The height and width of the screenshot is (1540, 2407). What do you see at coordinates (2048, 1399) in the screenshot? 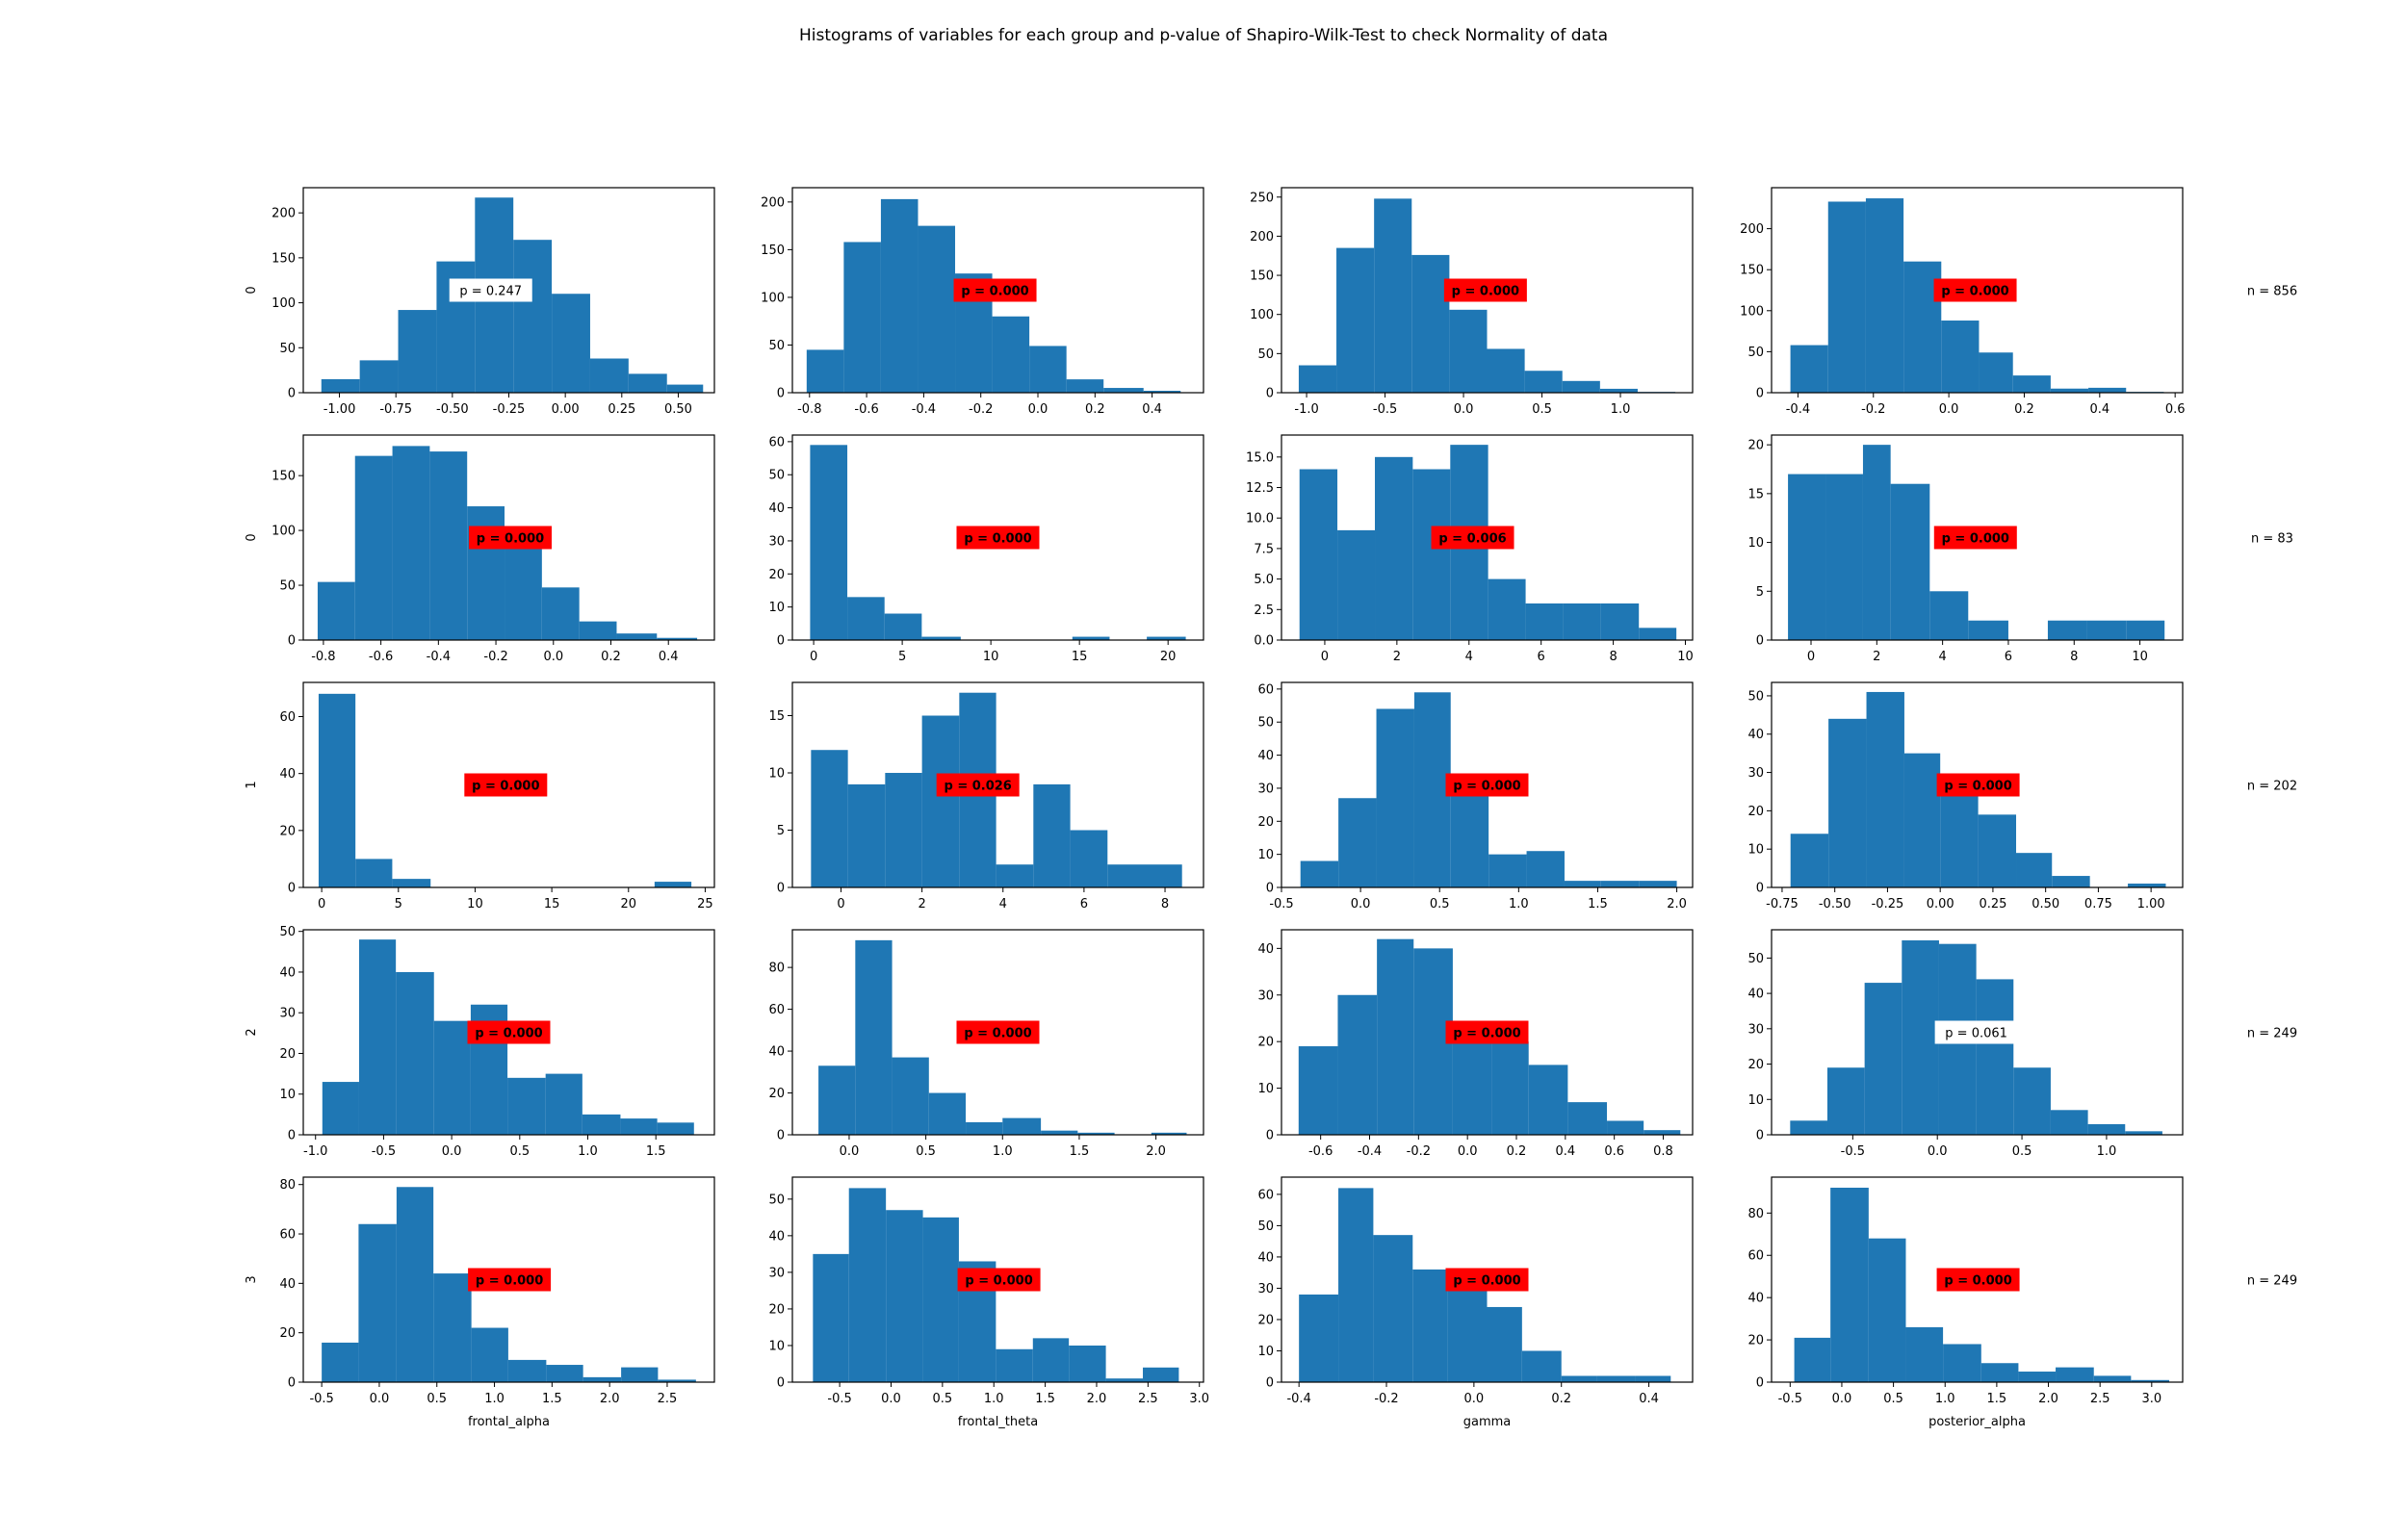
I see `x-tick-label: 2.0` at bounding box center [2048, 1399].